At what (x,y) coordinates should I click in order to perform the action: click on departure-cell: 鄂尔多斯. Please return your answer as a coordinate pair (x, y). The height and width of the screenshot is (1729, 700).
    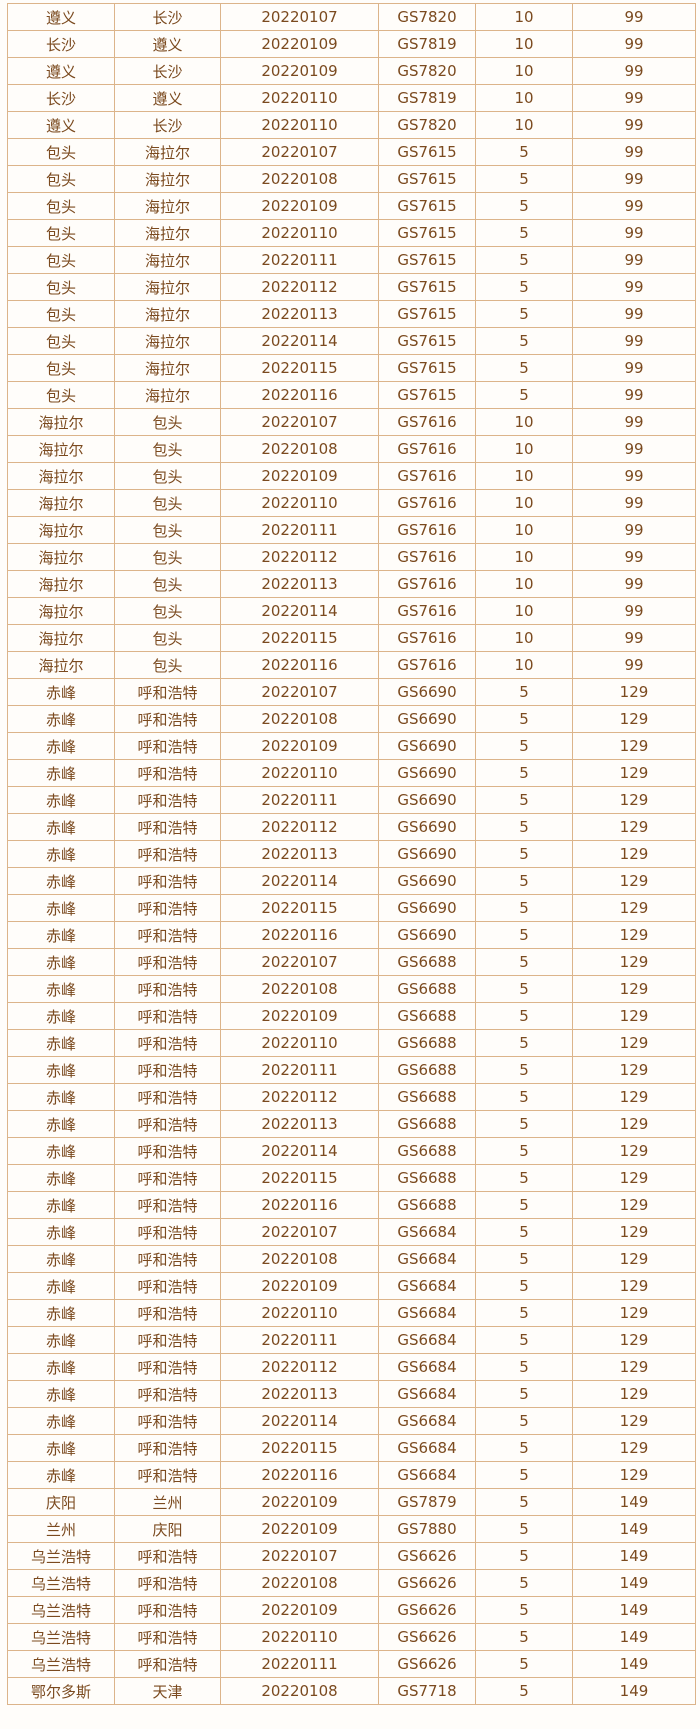
    Looking at the image, I should click on (61, 1691).